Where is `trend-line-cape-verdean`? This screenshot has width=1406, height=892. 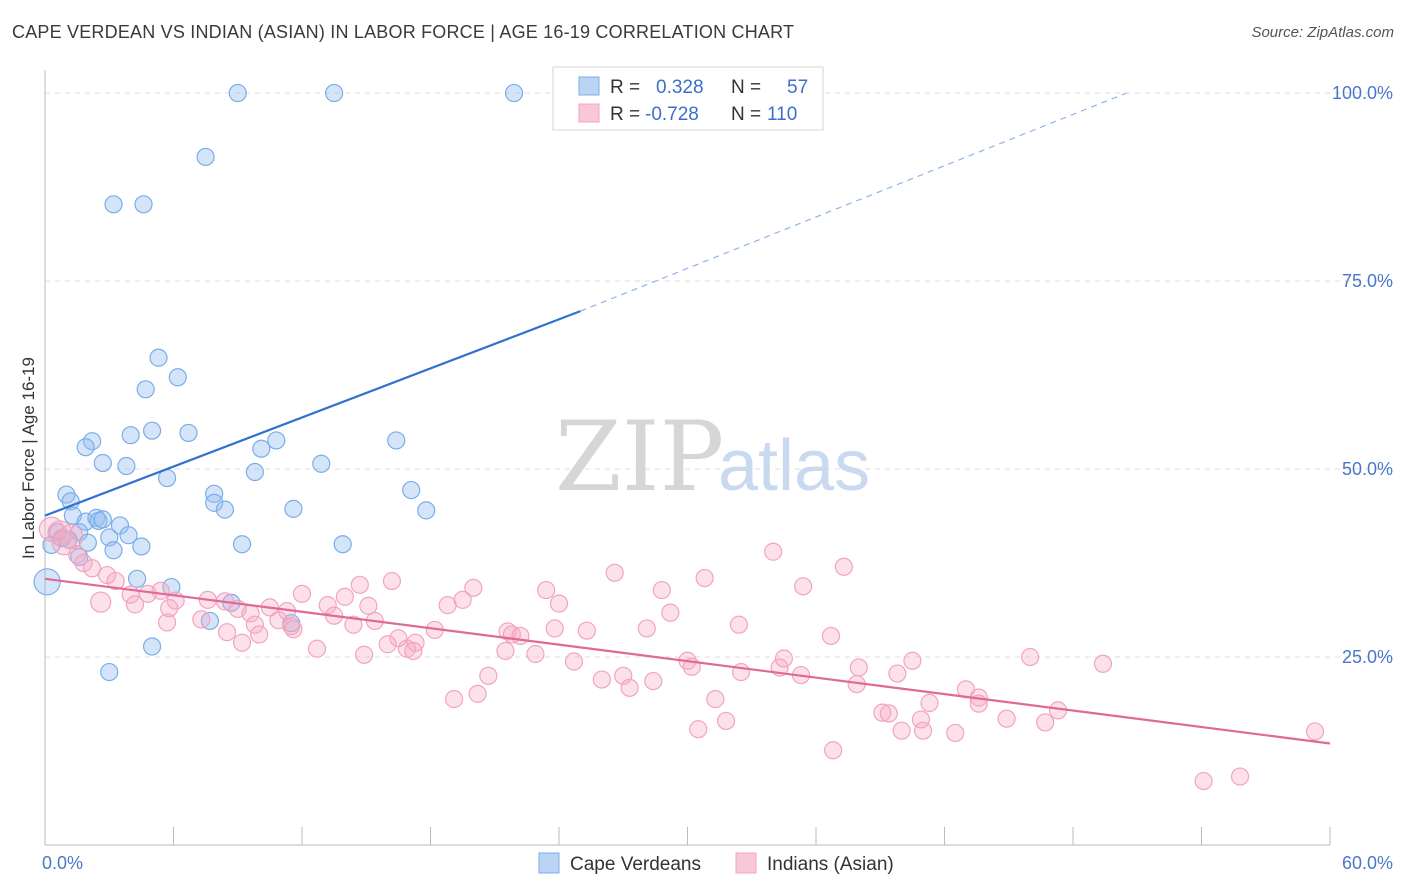 trend-line-cape-verdean is located at coordinates (312, 413).